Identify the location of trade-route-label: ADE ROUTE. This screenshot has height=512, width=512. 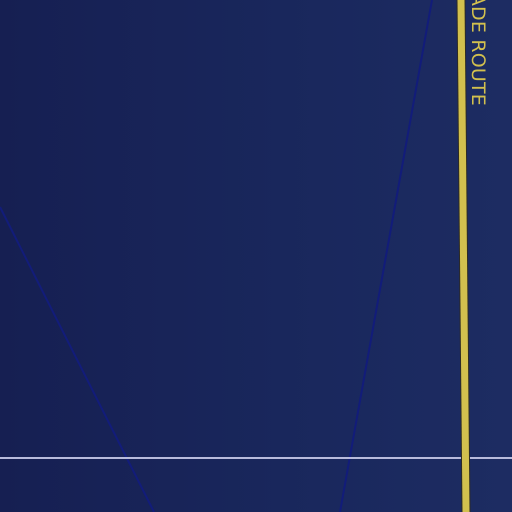
(478, 53).